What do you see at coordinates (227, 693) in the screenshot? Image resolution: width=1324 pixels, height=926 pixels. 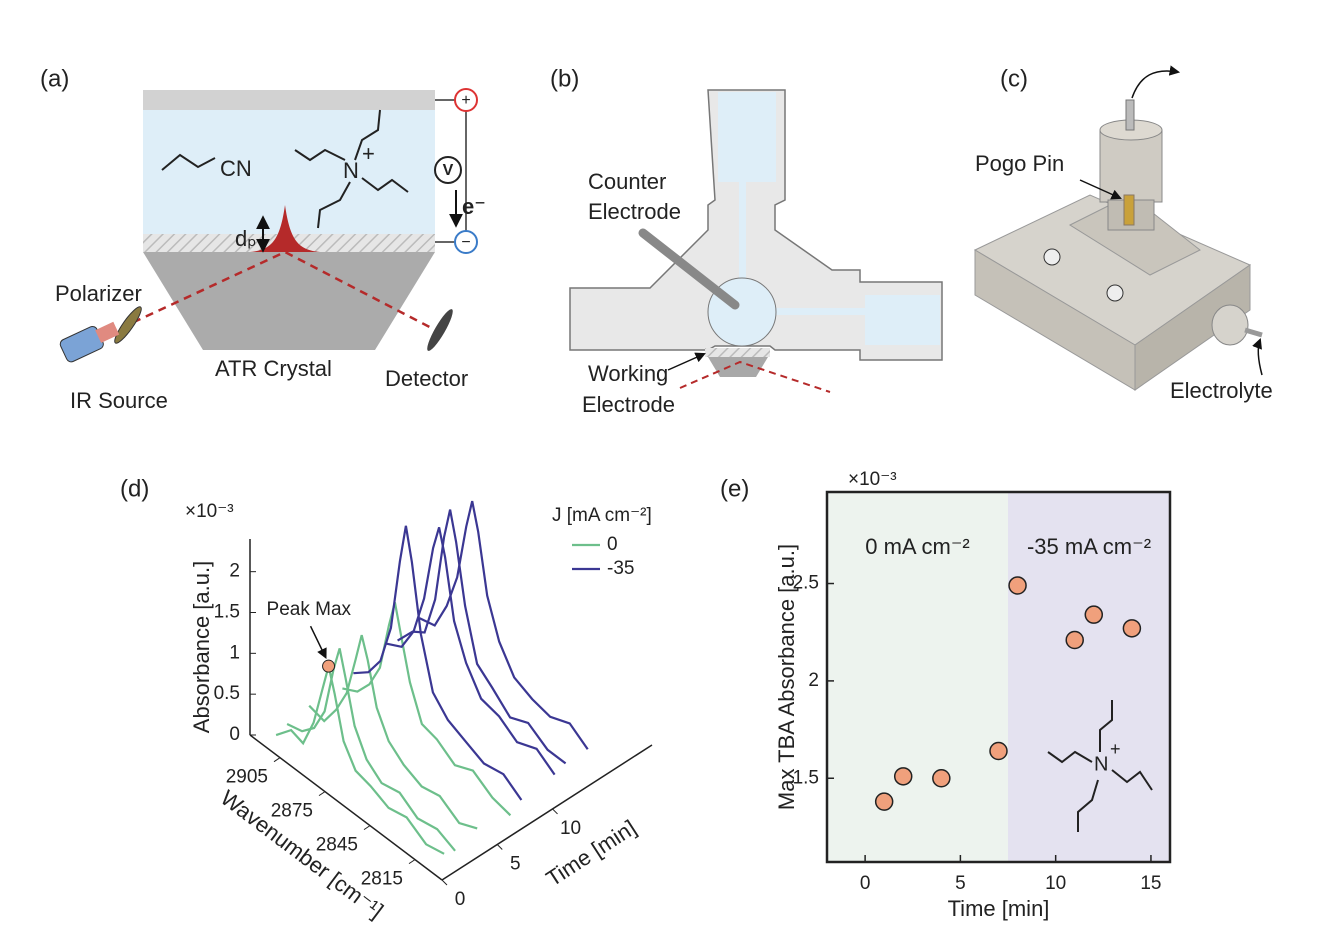 I see `z-tick-label: 0.5` at bounding box center [227, 693].